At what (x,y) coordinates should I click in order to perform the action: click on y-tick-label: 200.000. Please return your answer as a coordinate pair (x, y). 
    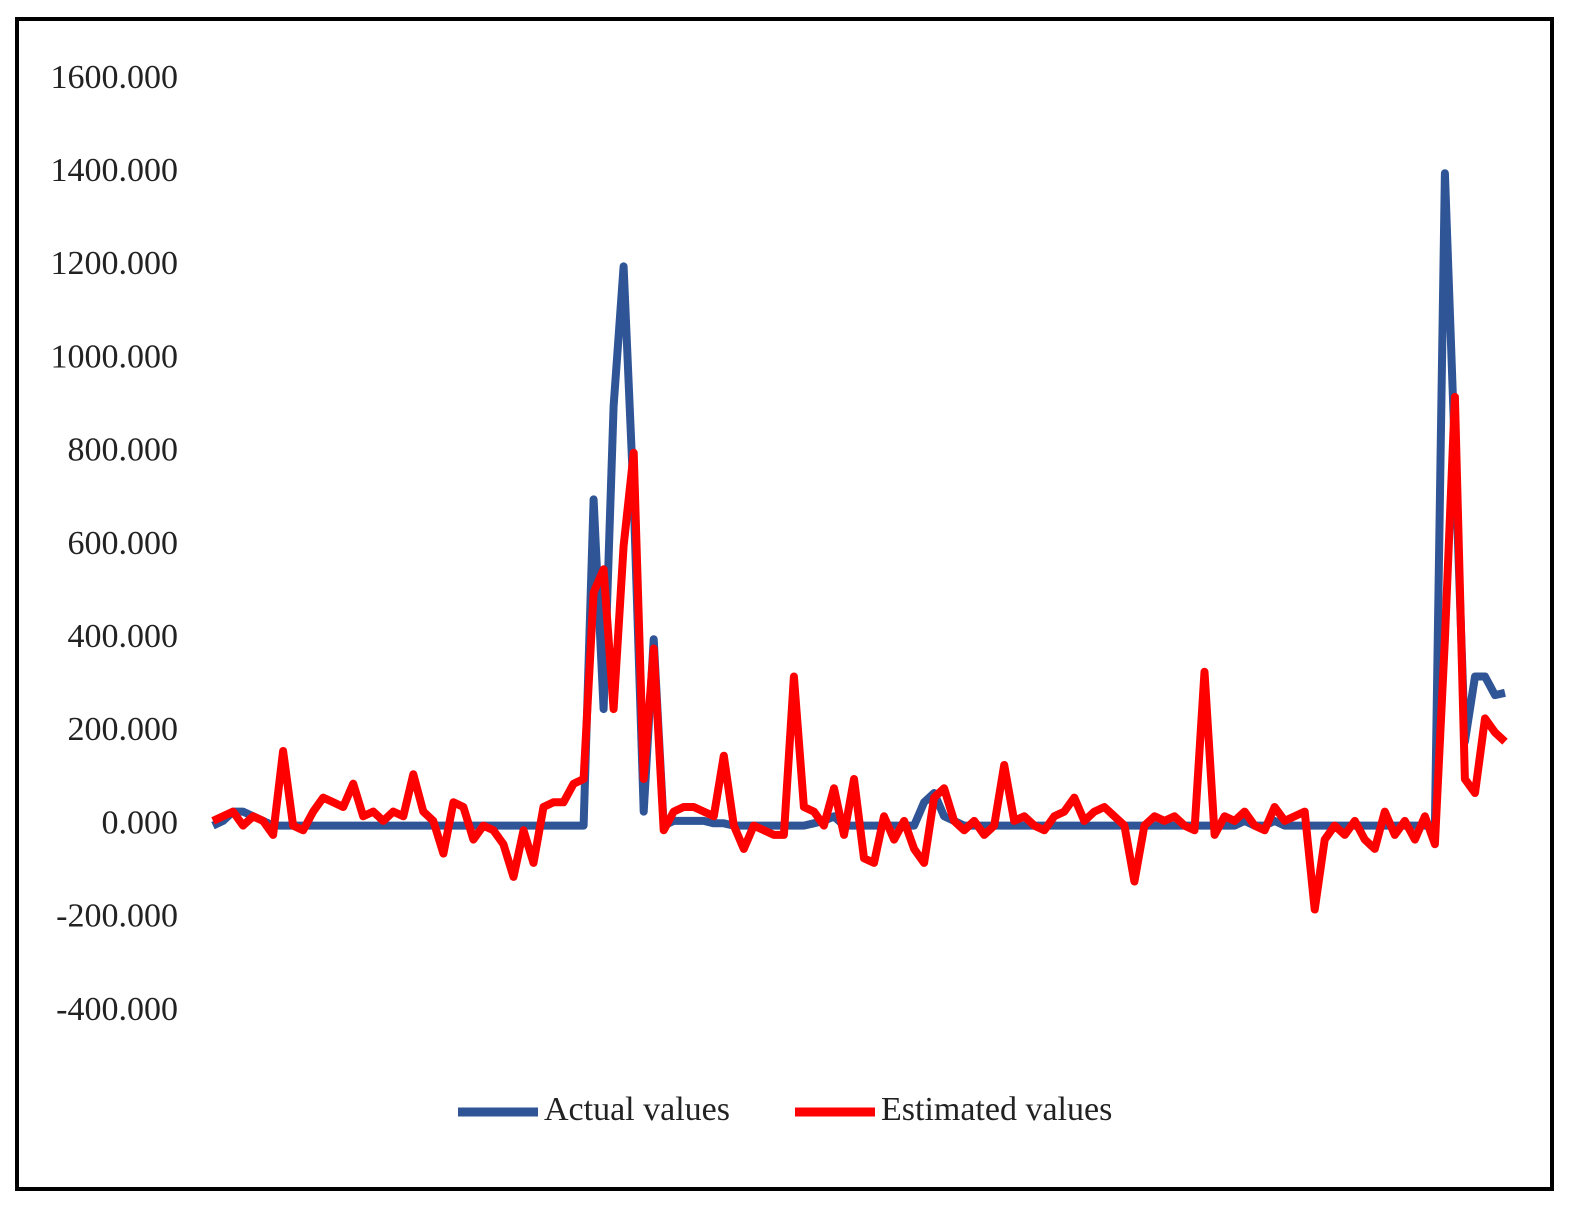
    Looking at the image, I should click on (123, 729).